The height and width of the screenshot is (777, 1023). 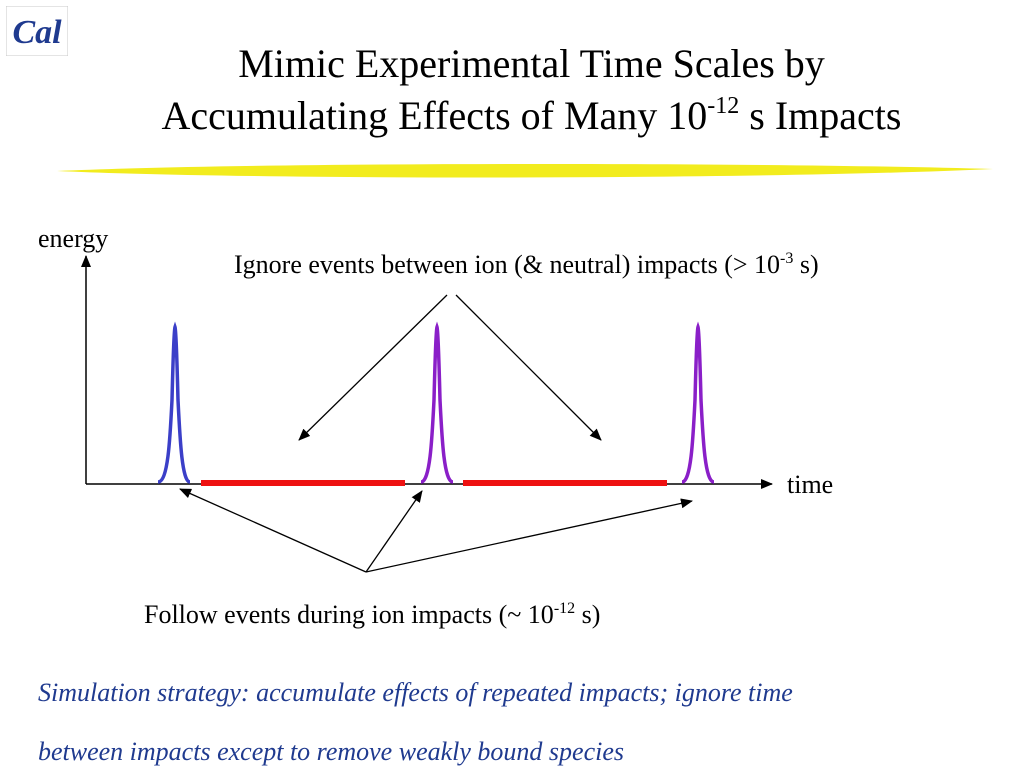 What do you see at coordinates (73, 238) in the screenshot?
I see `y-axis-label: energy` at bounding box center [73, 238].